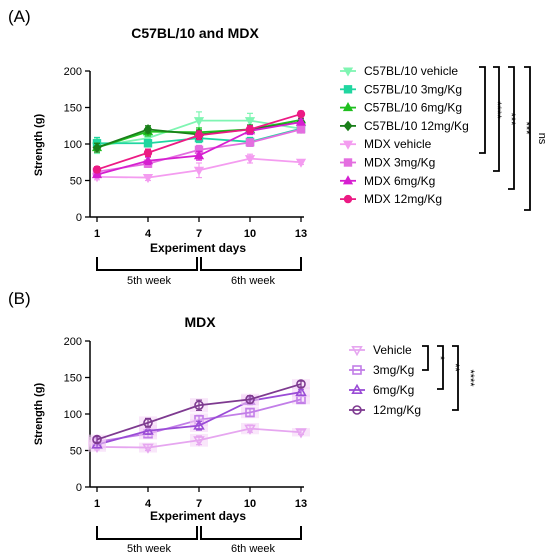  I want to click on chart-a-xlabel: Experiment days, so click(198, 248).